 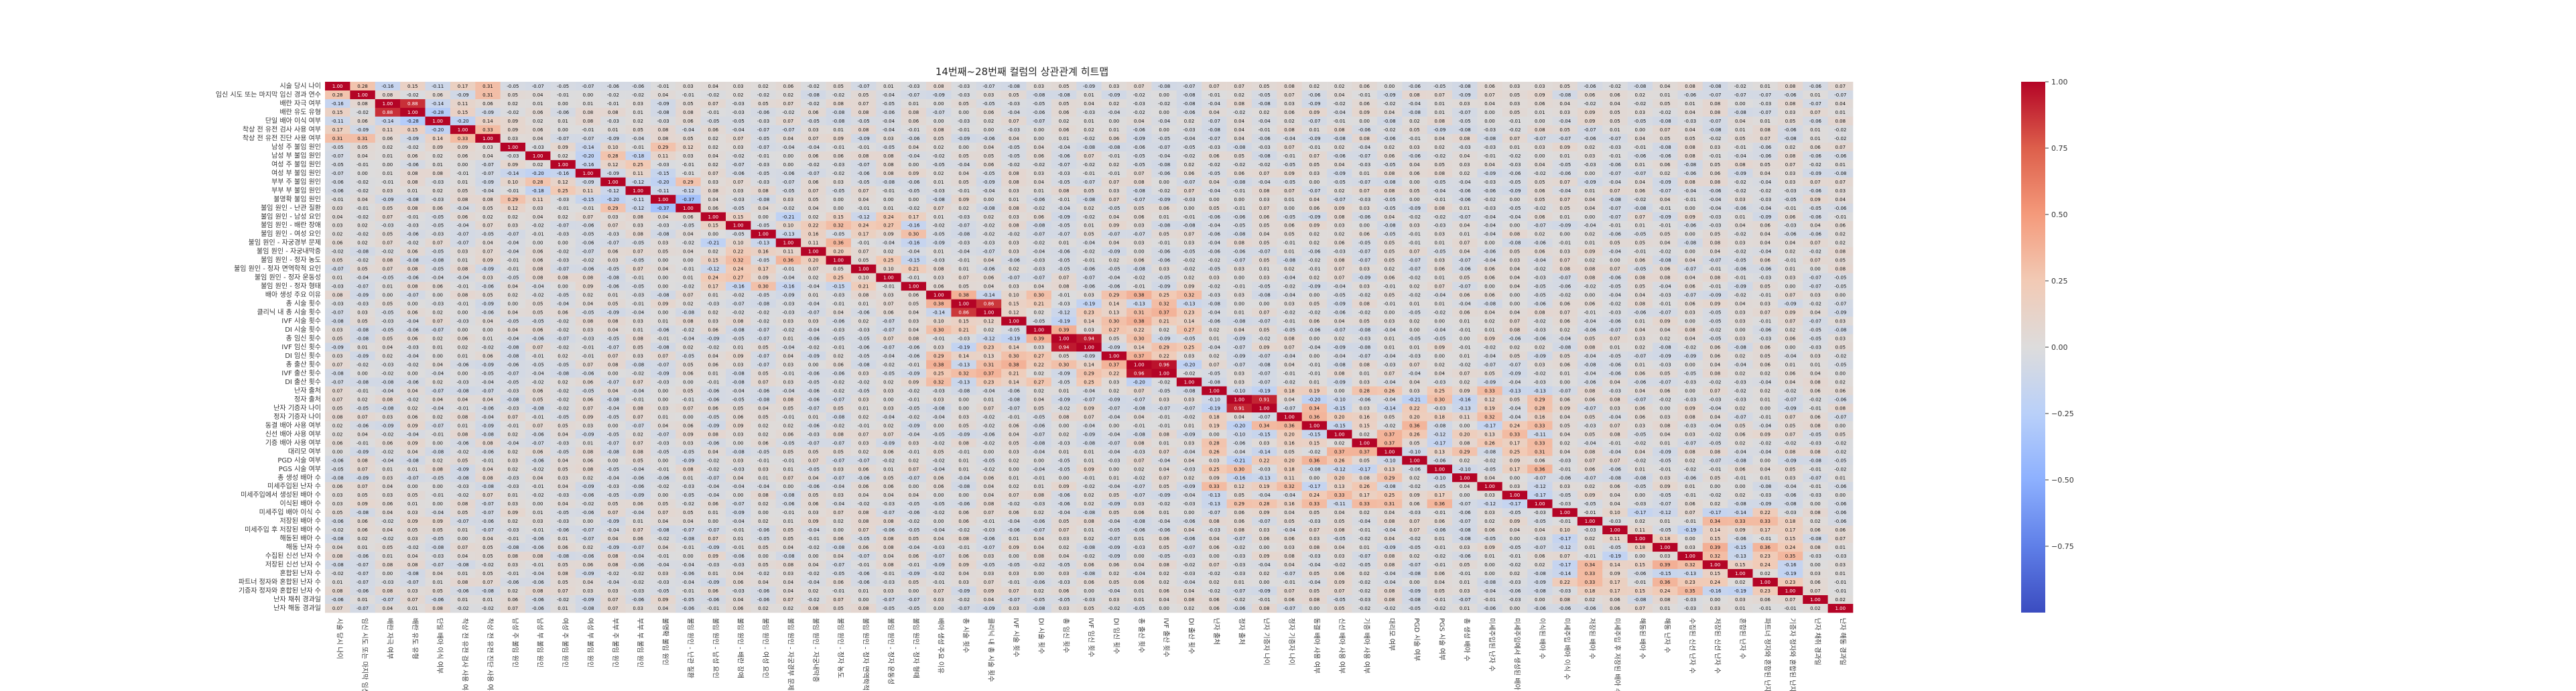 What do you see at coordinates (1039, 121) in the screenshot?
I see `cell-value-label: -0.07` at bounding box center [1039, 121].